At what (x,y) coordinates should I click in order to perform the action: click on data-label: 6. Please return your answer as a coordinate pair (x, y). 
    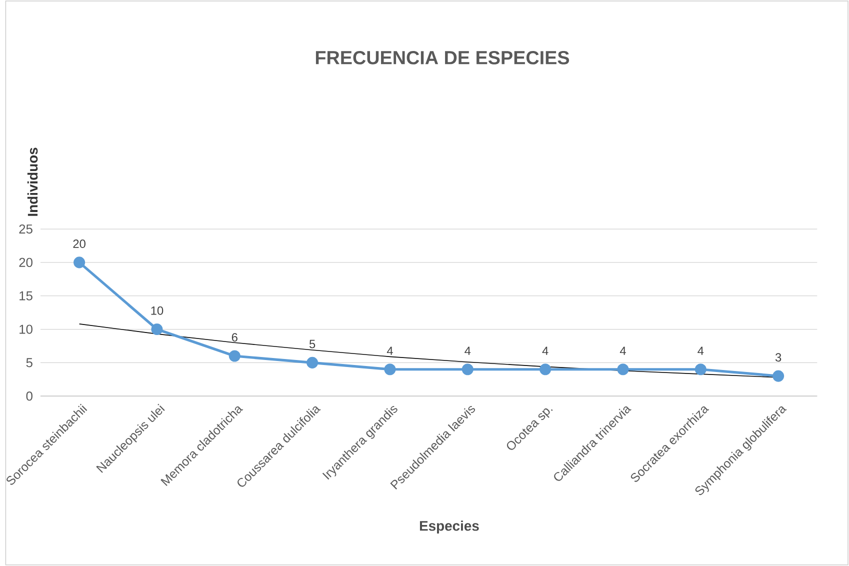
    Looking at the image, I should click on (235, 337).